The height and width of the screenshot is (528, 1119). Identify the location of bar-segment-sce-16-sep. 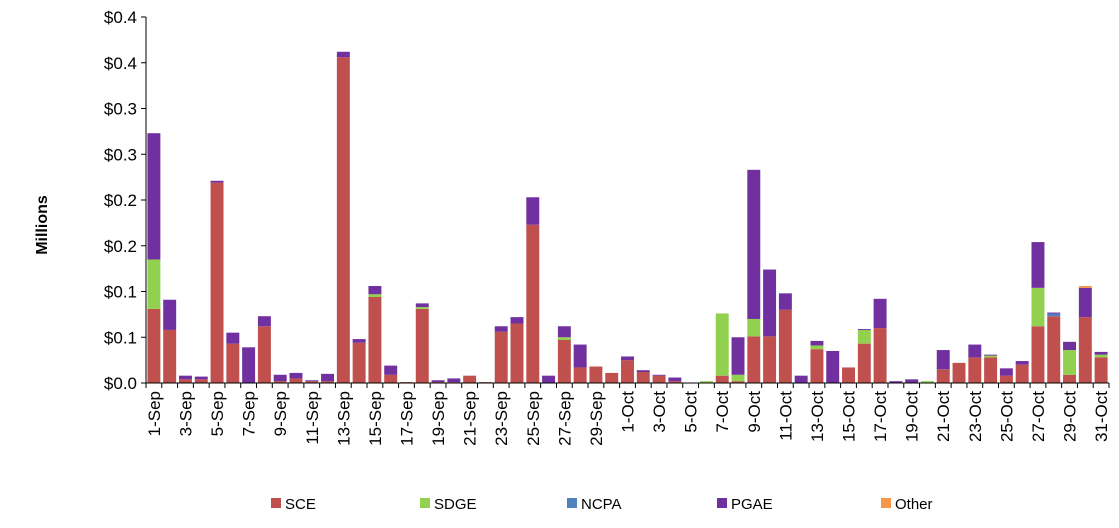
(391, 378).